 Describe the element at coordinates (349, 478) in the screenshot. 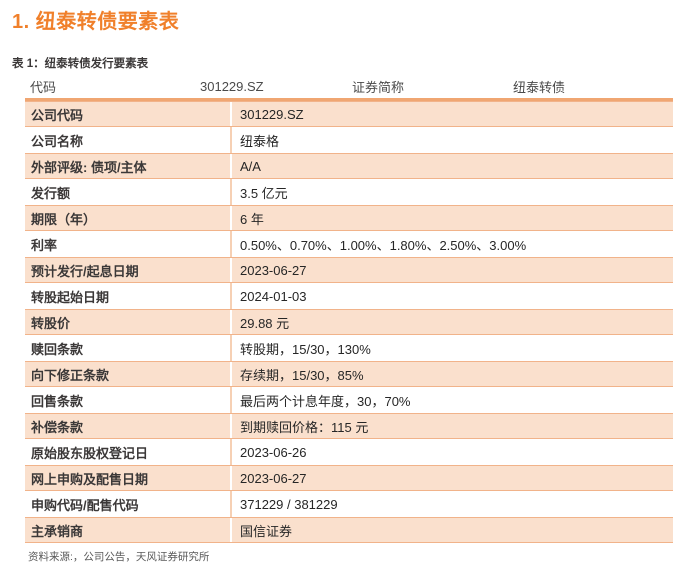

I see `table-row: 网上申购及配售日期 2023-06-27` at that location.